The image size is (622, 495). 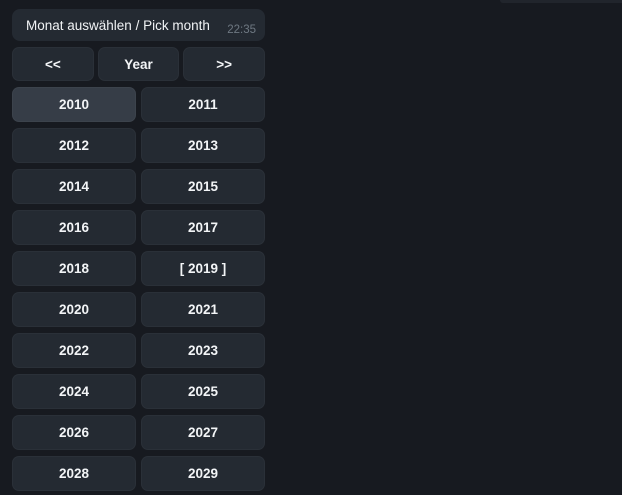 I want to click on year-button-2014: 2014, so click(x=74, y=186).